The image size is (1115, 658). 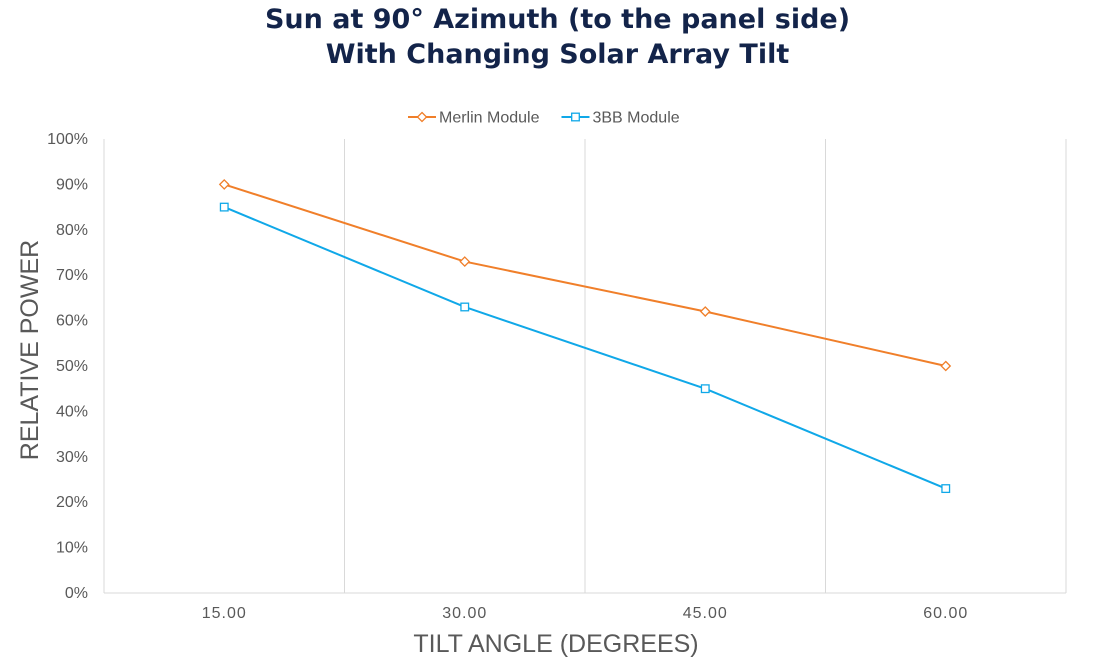 I want to click on y-tick-label: 30%, so click(x=72, y=457).